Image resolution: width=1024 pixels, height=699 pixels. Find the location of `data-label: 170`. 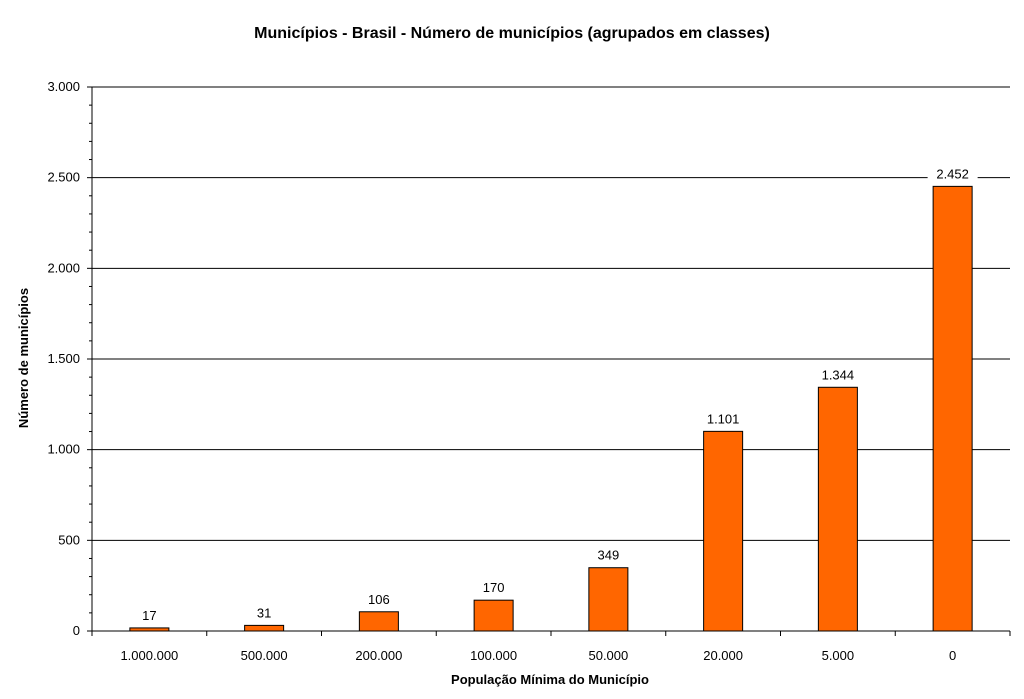

data-label: 170 is located at coordinates (494, 587).